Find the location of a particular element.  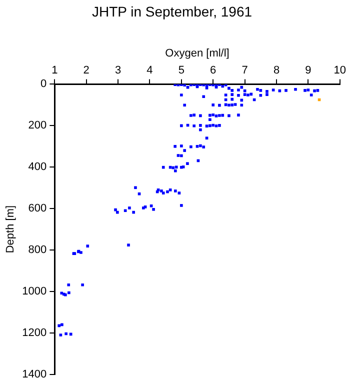

y-tick-label: 0 is located at coordinates (43, 84).